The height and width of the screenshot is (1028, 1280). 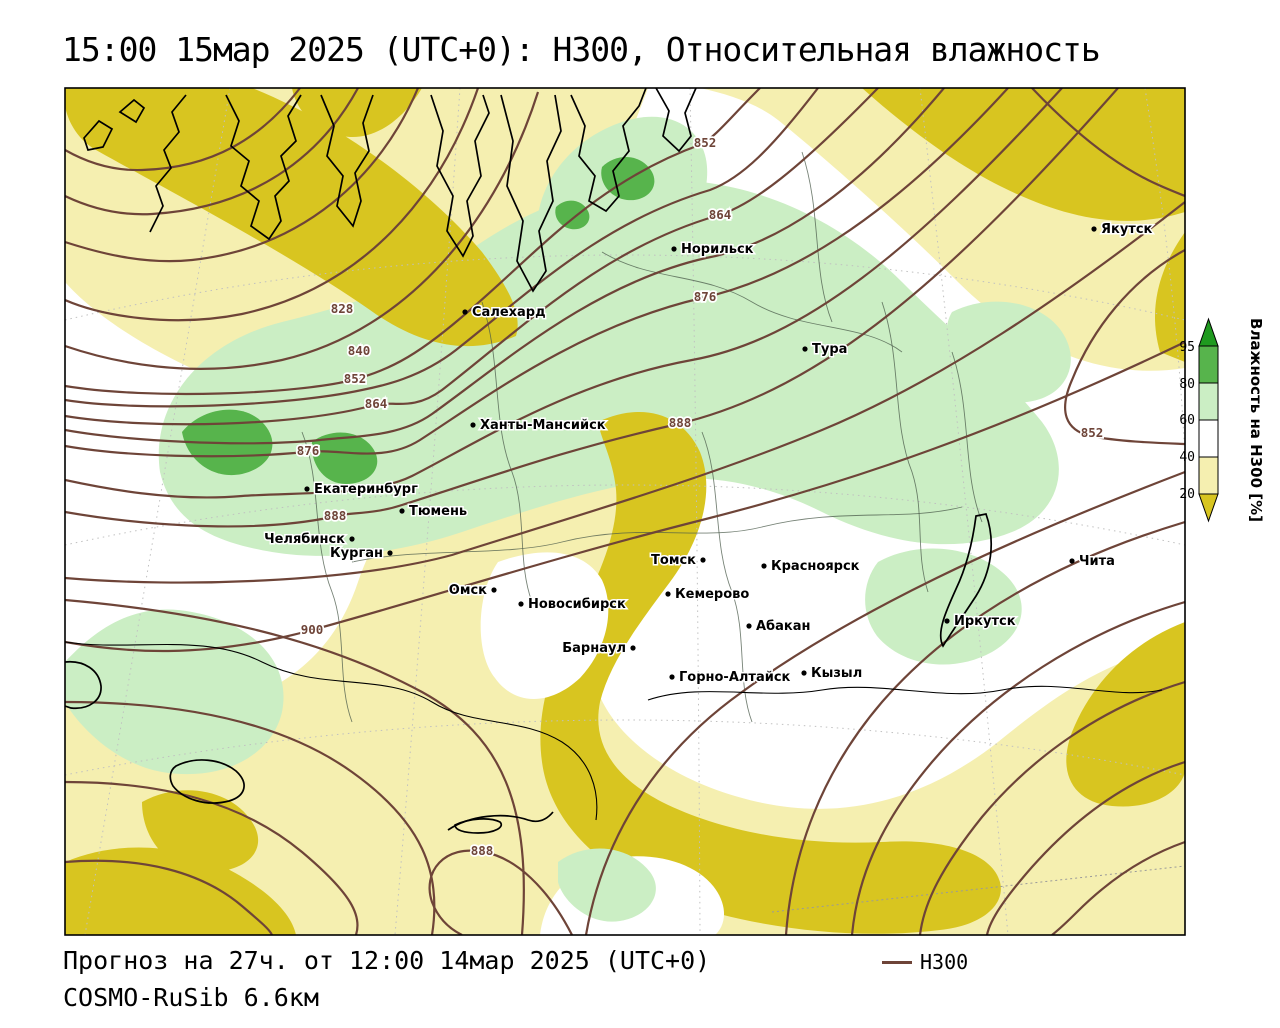 I want to click on city-label: Красноярск, so click(x=815, y=566).